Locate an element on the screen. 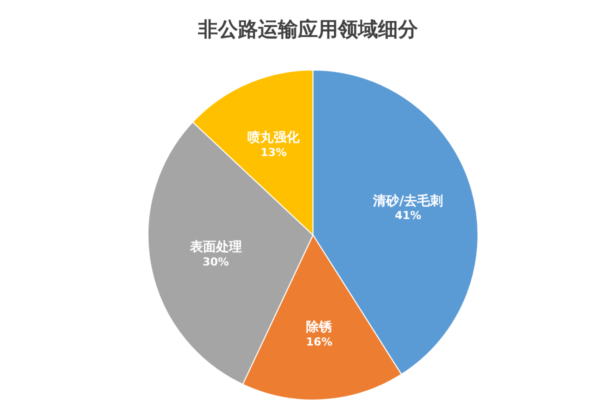 The width and height of the screenshot is (600, 400). slice-label: 喷丸强化 is located at coordinates (274, 138).